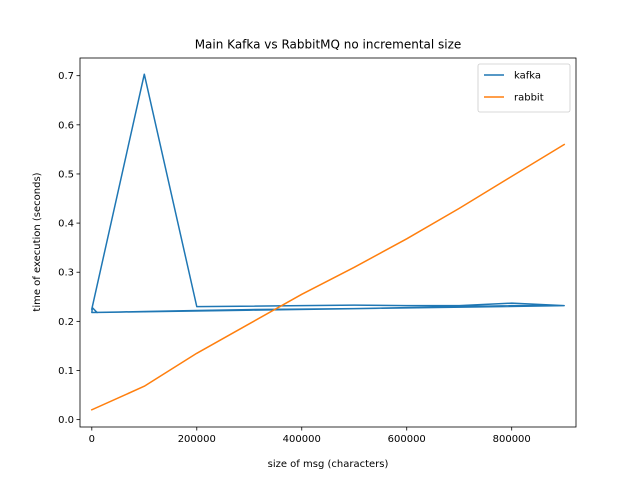 The image size is (640, 480). Describe the element at coordinates (66, 224) in the screenshot. I see `y-tick-label: 0.4` at that location.